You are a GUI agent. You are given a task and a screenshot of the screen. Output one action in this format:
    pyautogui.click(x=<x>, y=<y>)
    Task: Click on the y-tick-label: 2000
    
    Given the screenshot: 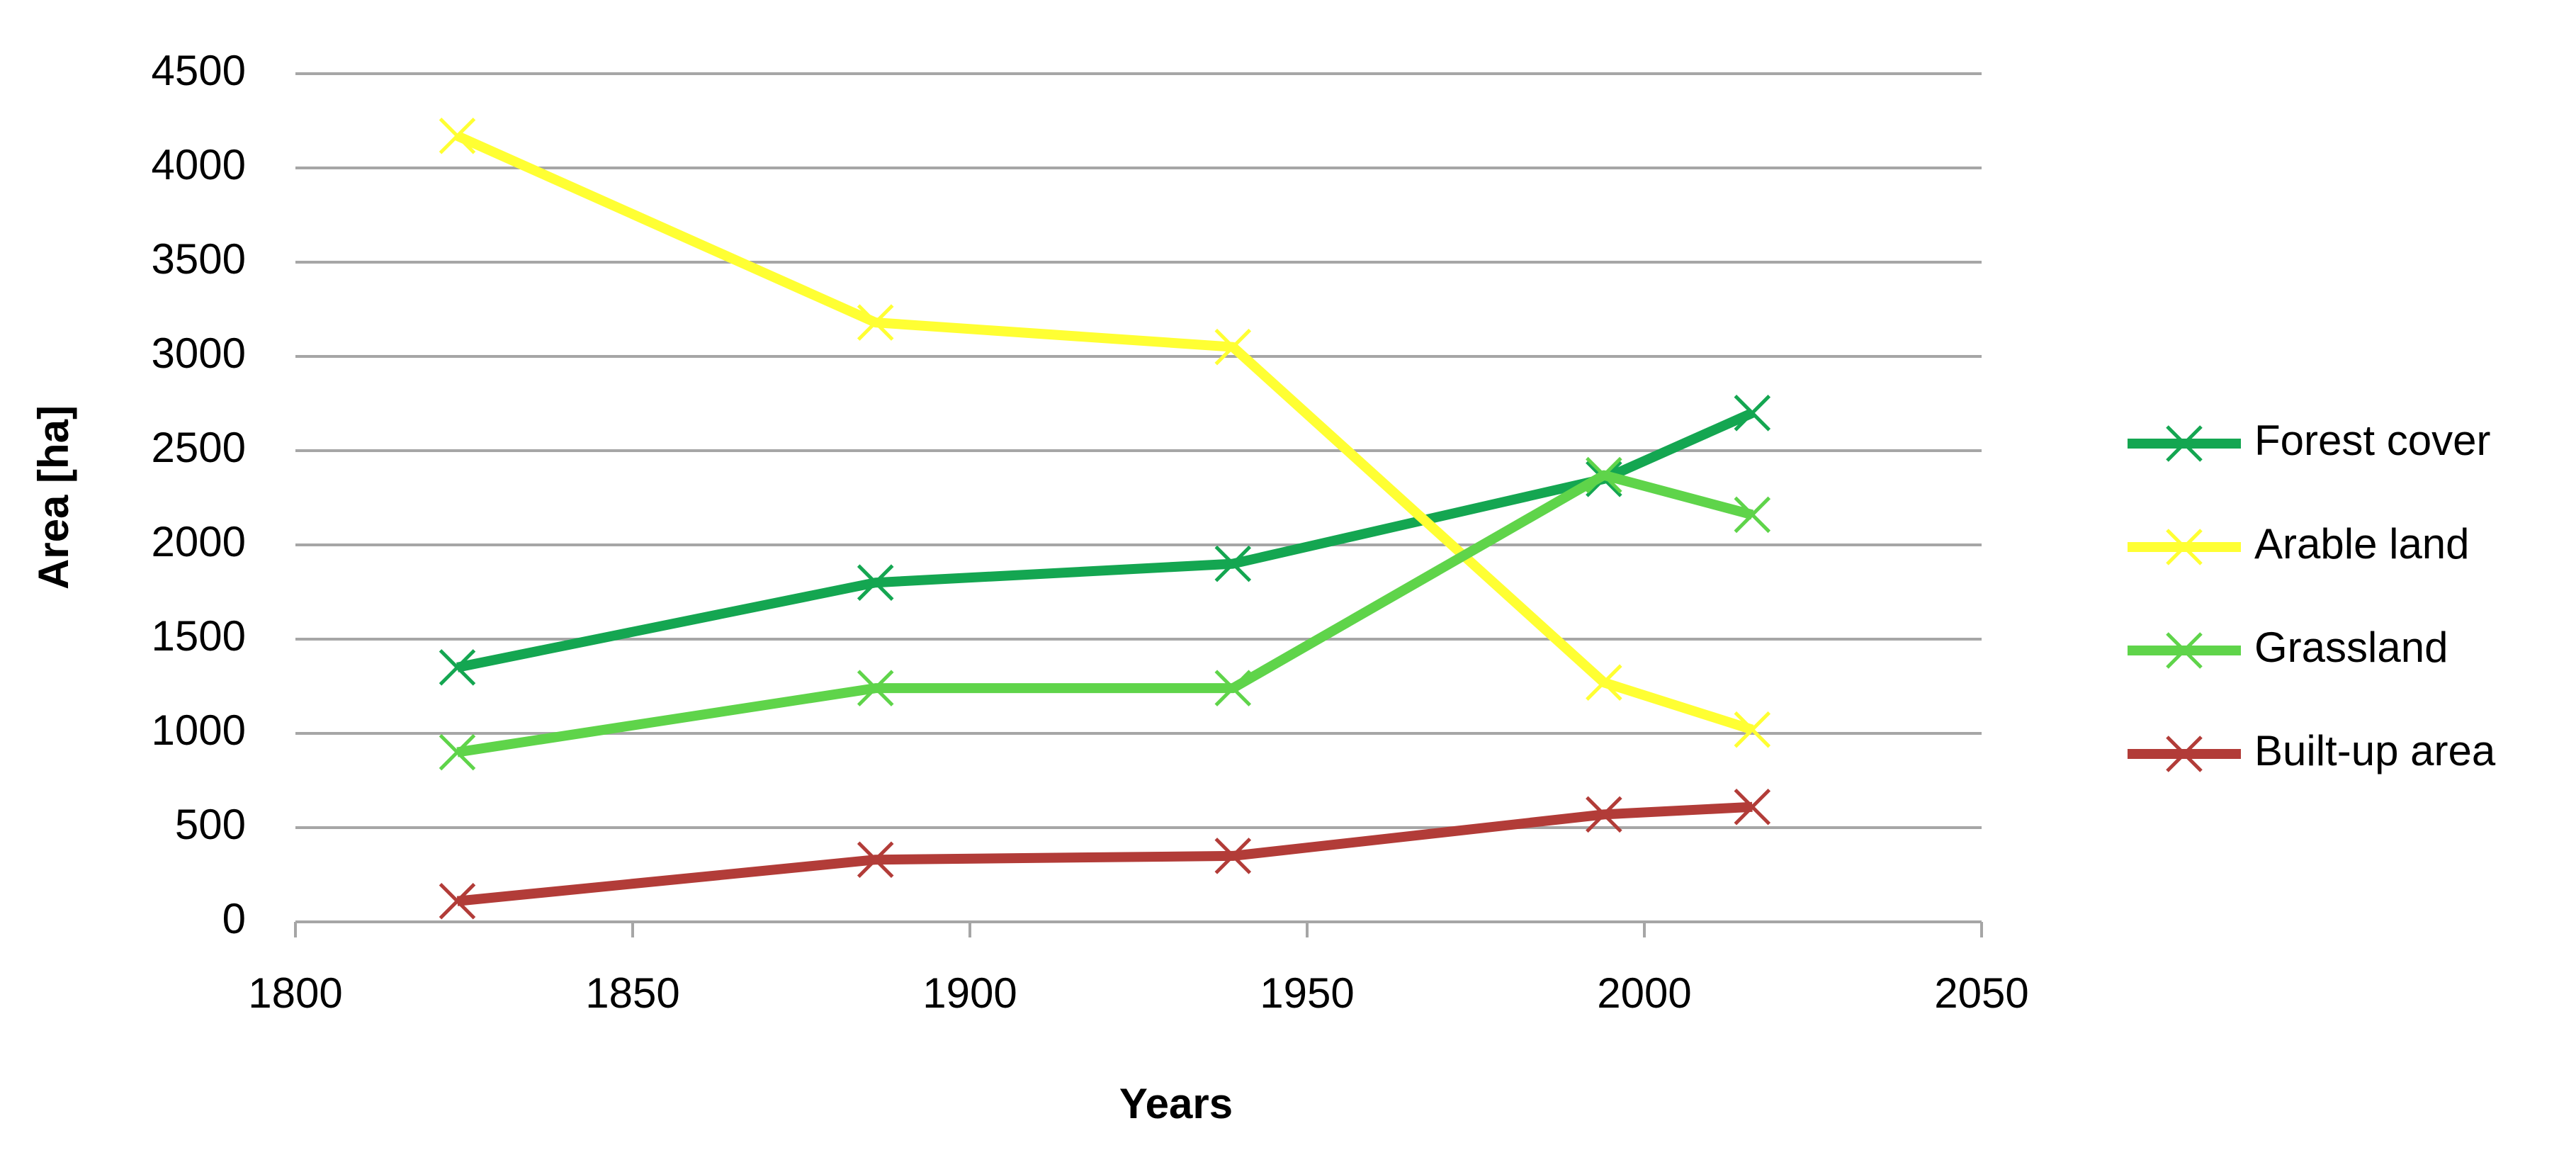 What is the action you would take?
    pyautogui.click(x=199, y=541)
    